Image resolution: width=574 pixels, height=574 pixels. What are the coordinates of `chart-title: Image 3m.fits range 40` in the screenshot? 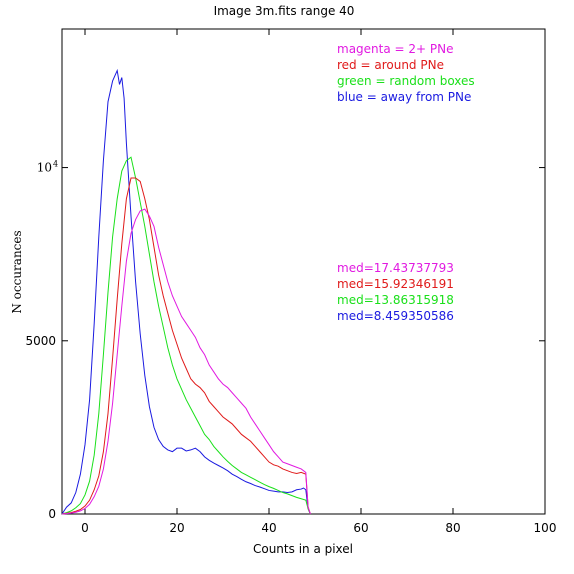 It's located at (284, 11).